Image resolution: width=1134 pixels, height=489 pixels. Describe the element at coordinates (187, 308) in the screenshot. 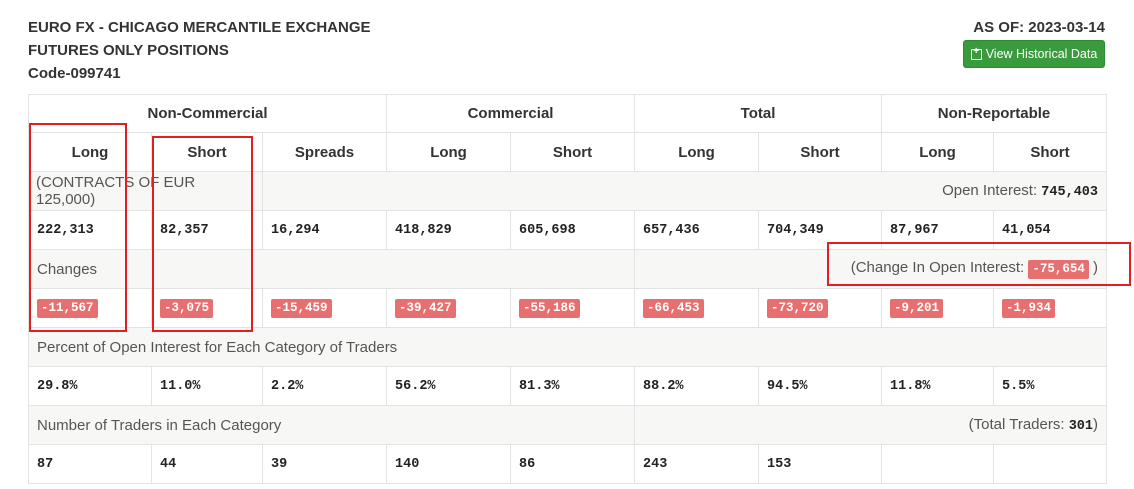

I see `change-badge: -3,075` at that location.